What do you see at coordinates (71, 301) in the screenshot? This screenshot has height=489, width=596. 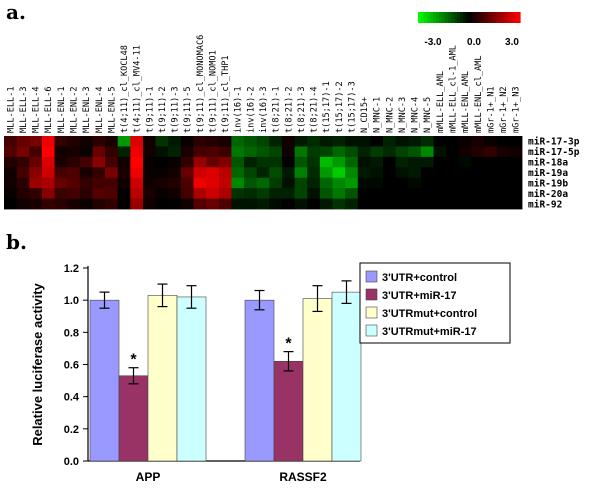 I see `y-tick-label: 1.0` at bounding box center [71, 301].